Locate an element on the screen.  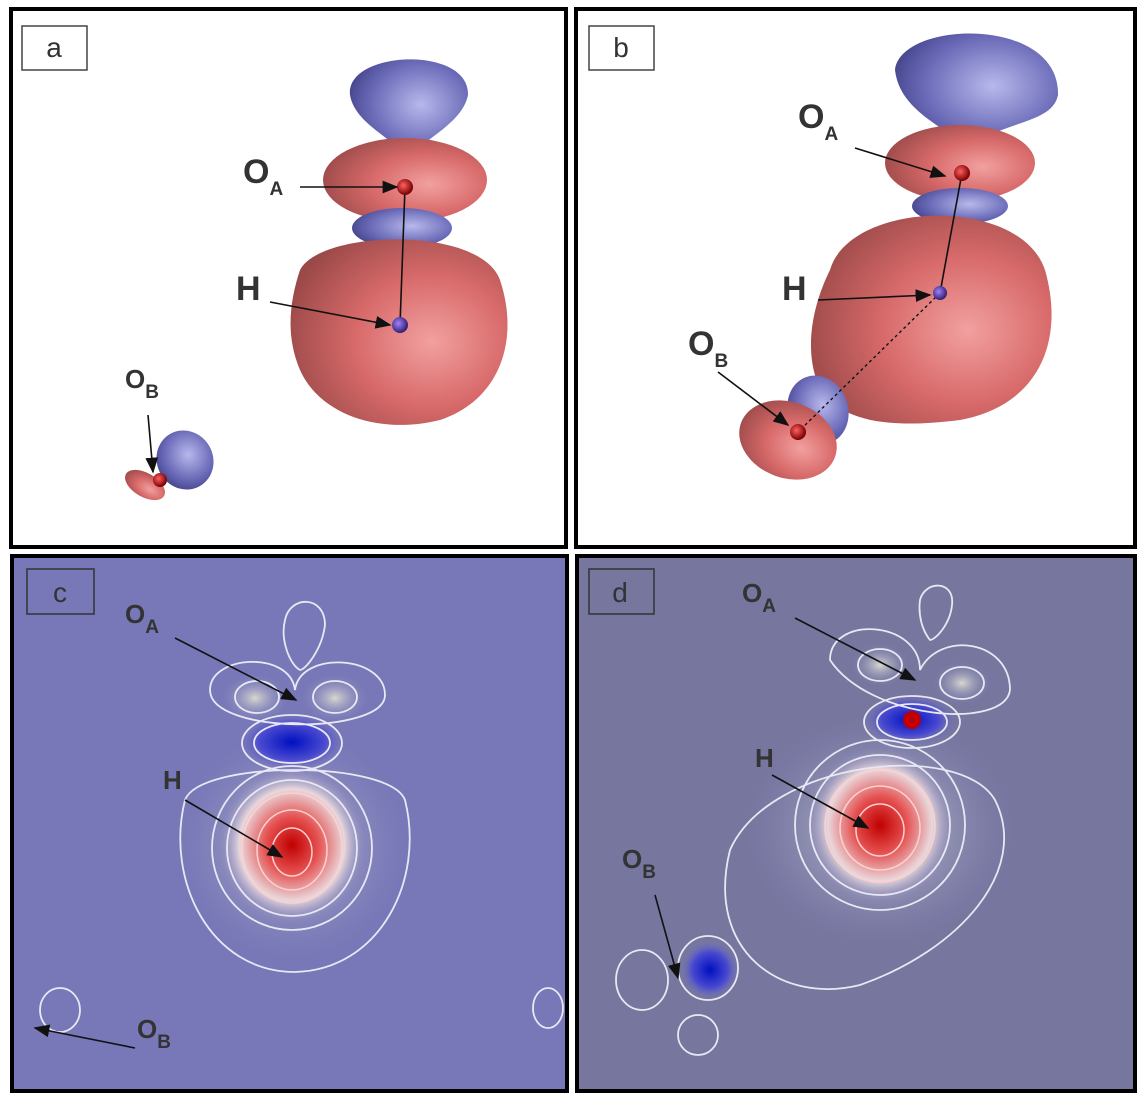
label-text: a is located at coordinates (54, 47).